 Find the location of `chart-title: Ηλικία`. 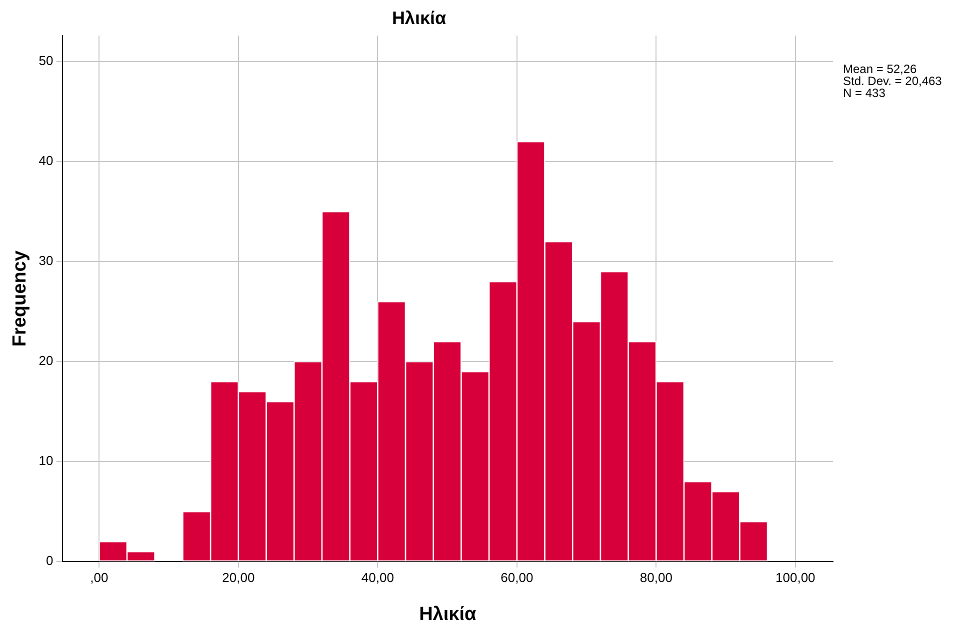

chart-title: Ηλικία is located at coordinates (419, 18).